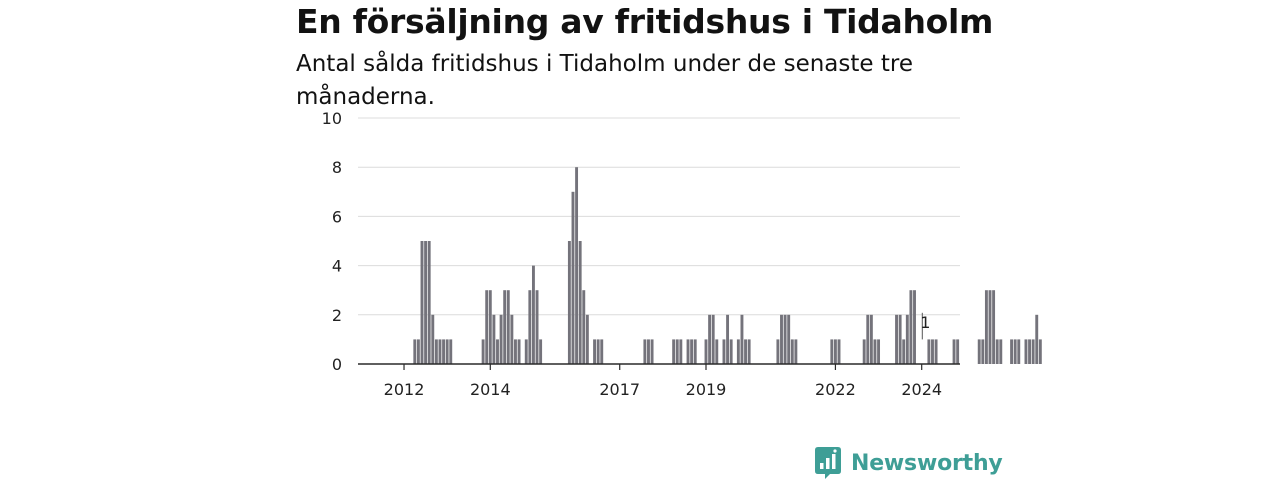  I want to click on y-tick-label: 8, so click(337, 167).